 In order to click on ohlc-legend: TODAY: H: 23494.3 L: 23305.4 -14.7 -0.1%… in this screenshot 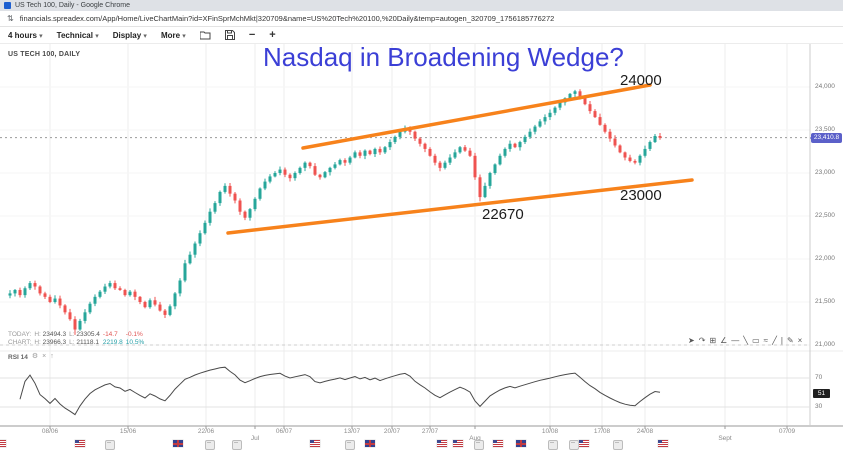, I will do `click(77, 339)`.